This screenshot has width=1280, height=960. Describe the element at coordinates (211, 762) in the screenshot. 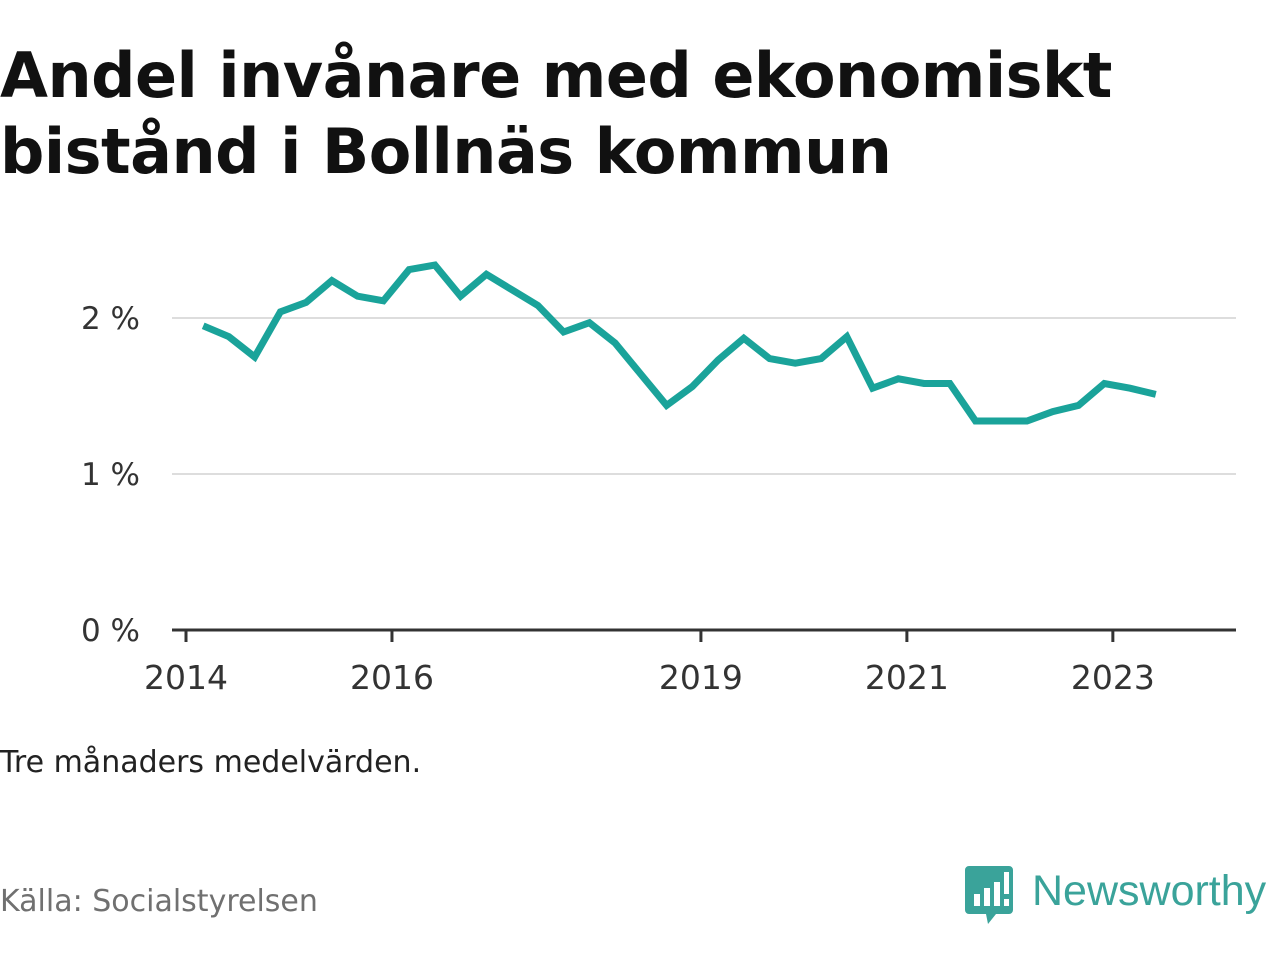

I see `chart-note: Tre månaders medelvärden.` at that location.